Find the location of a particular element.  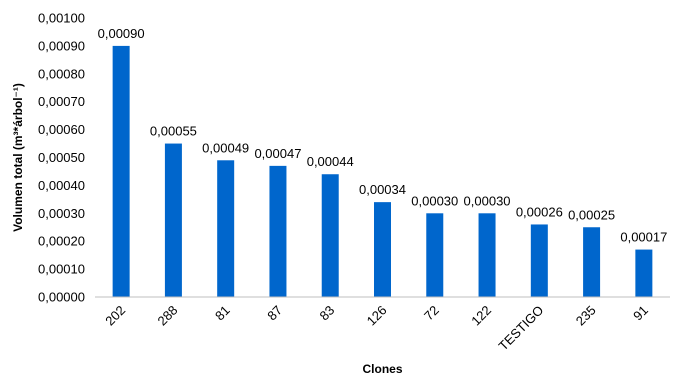

data-label: 0,00034 is located at coordinates (382, 189).